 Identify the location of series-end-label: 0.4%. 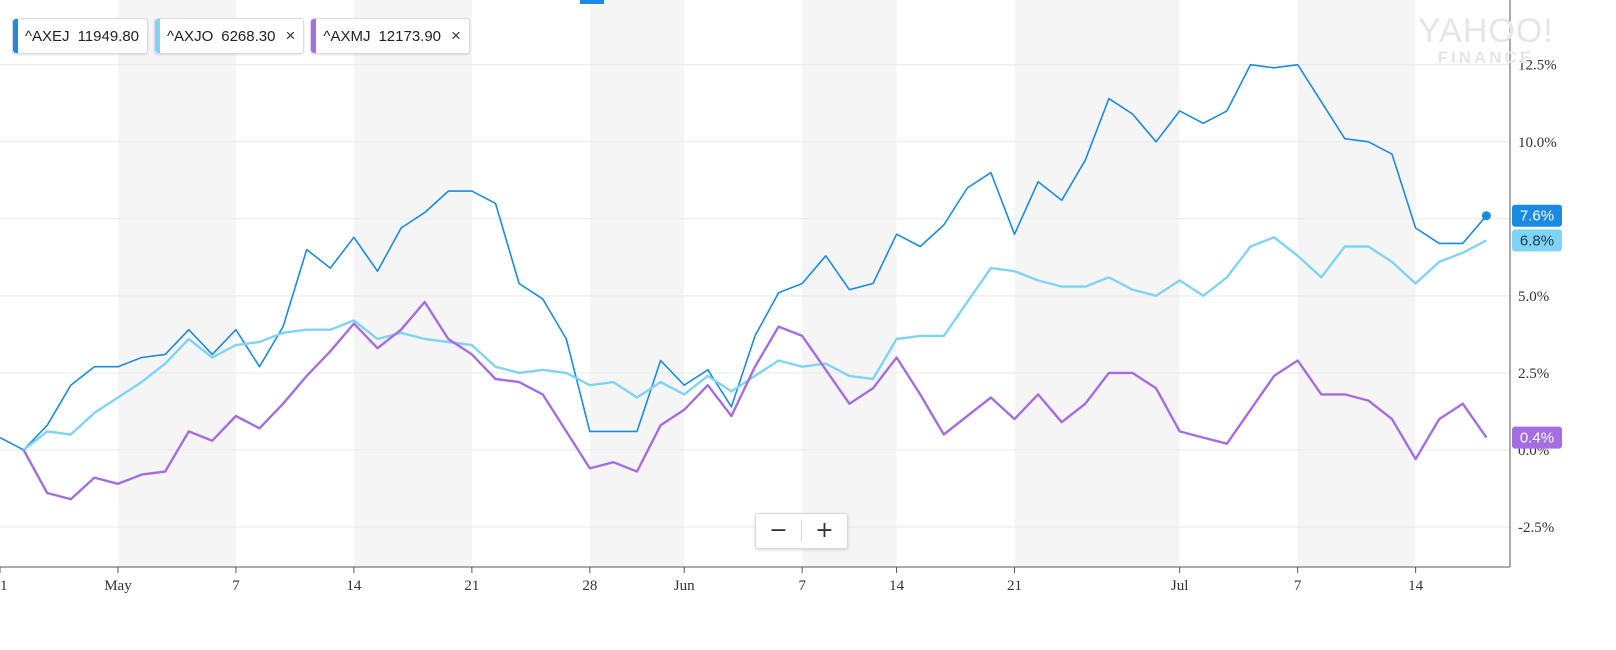
(1537, 438).